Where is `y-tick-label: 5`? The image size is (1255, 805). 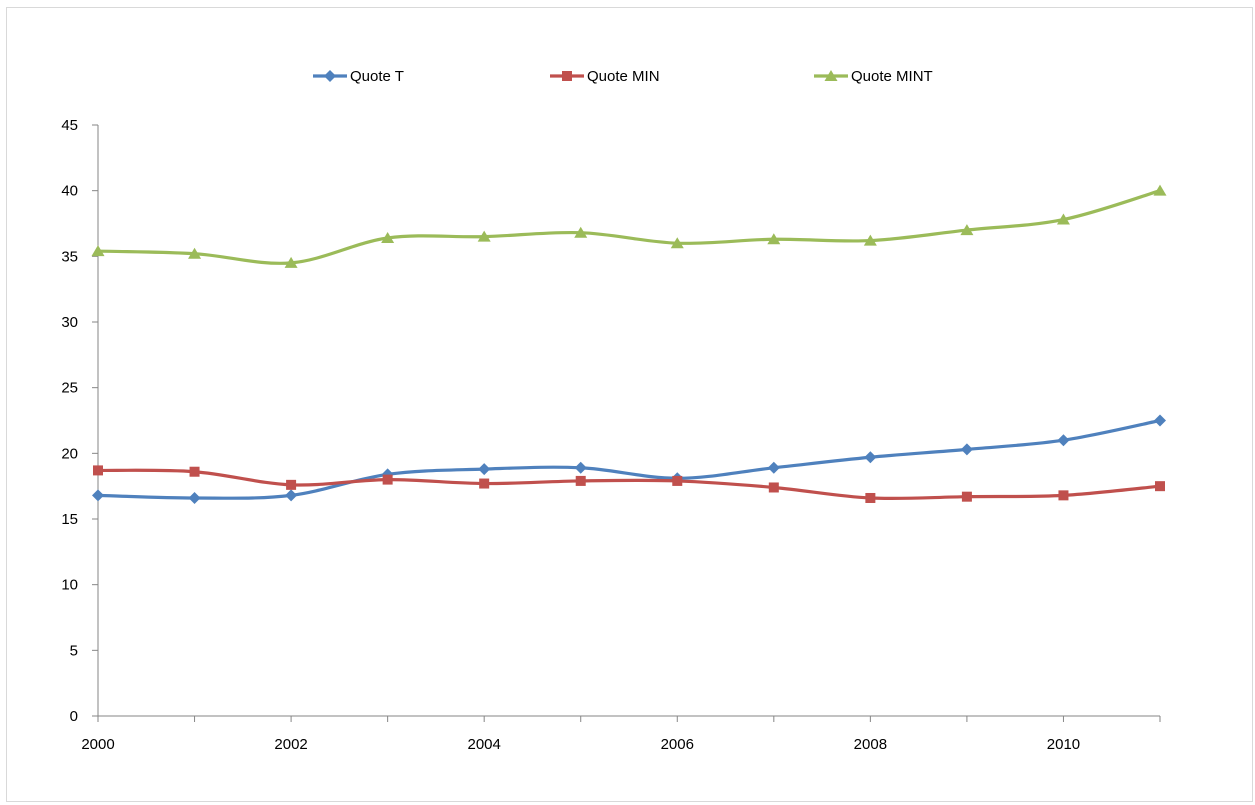
y-tick-label: 5 is located at coordinates (74, 650).